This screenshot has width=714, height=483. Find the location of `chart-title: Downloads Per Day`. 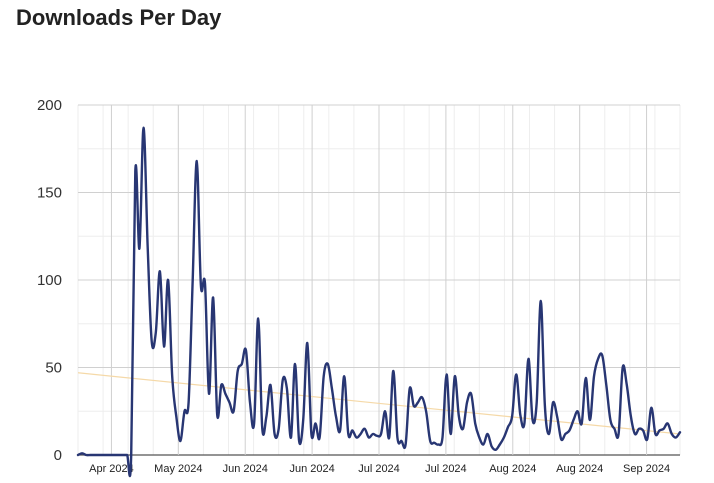

chart-title: Downloads Per Day is located at coordinates (119, 17).